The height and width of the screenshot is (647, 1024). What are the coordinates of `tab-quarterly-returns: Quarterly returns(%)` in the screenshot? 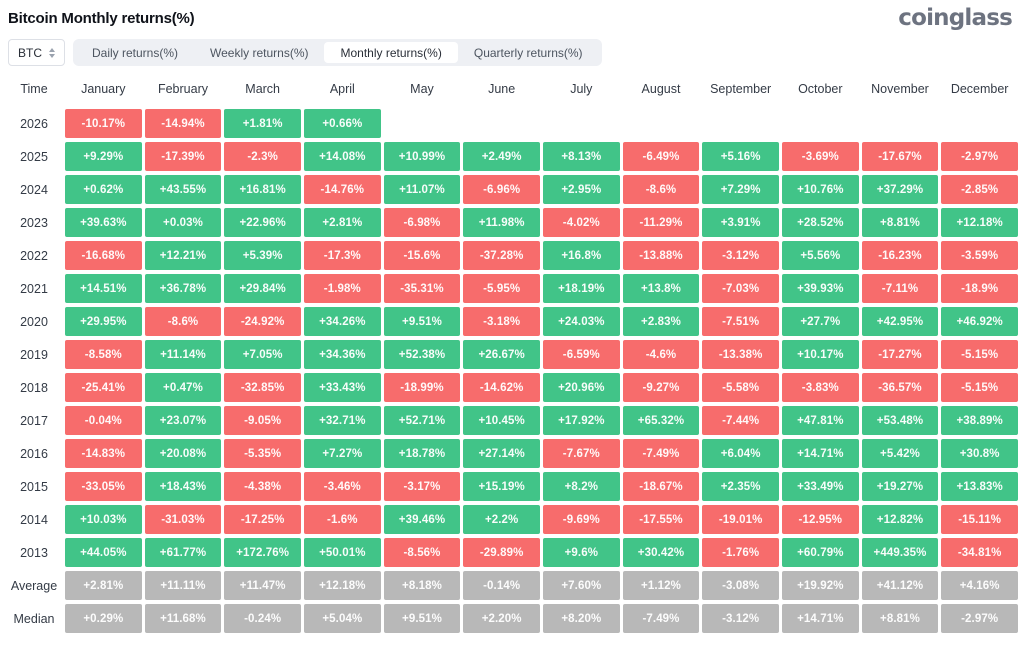 It's located at (528, 52).